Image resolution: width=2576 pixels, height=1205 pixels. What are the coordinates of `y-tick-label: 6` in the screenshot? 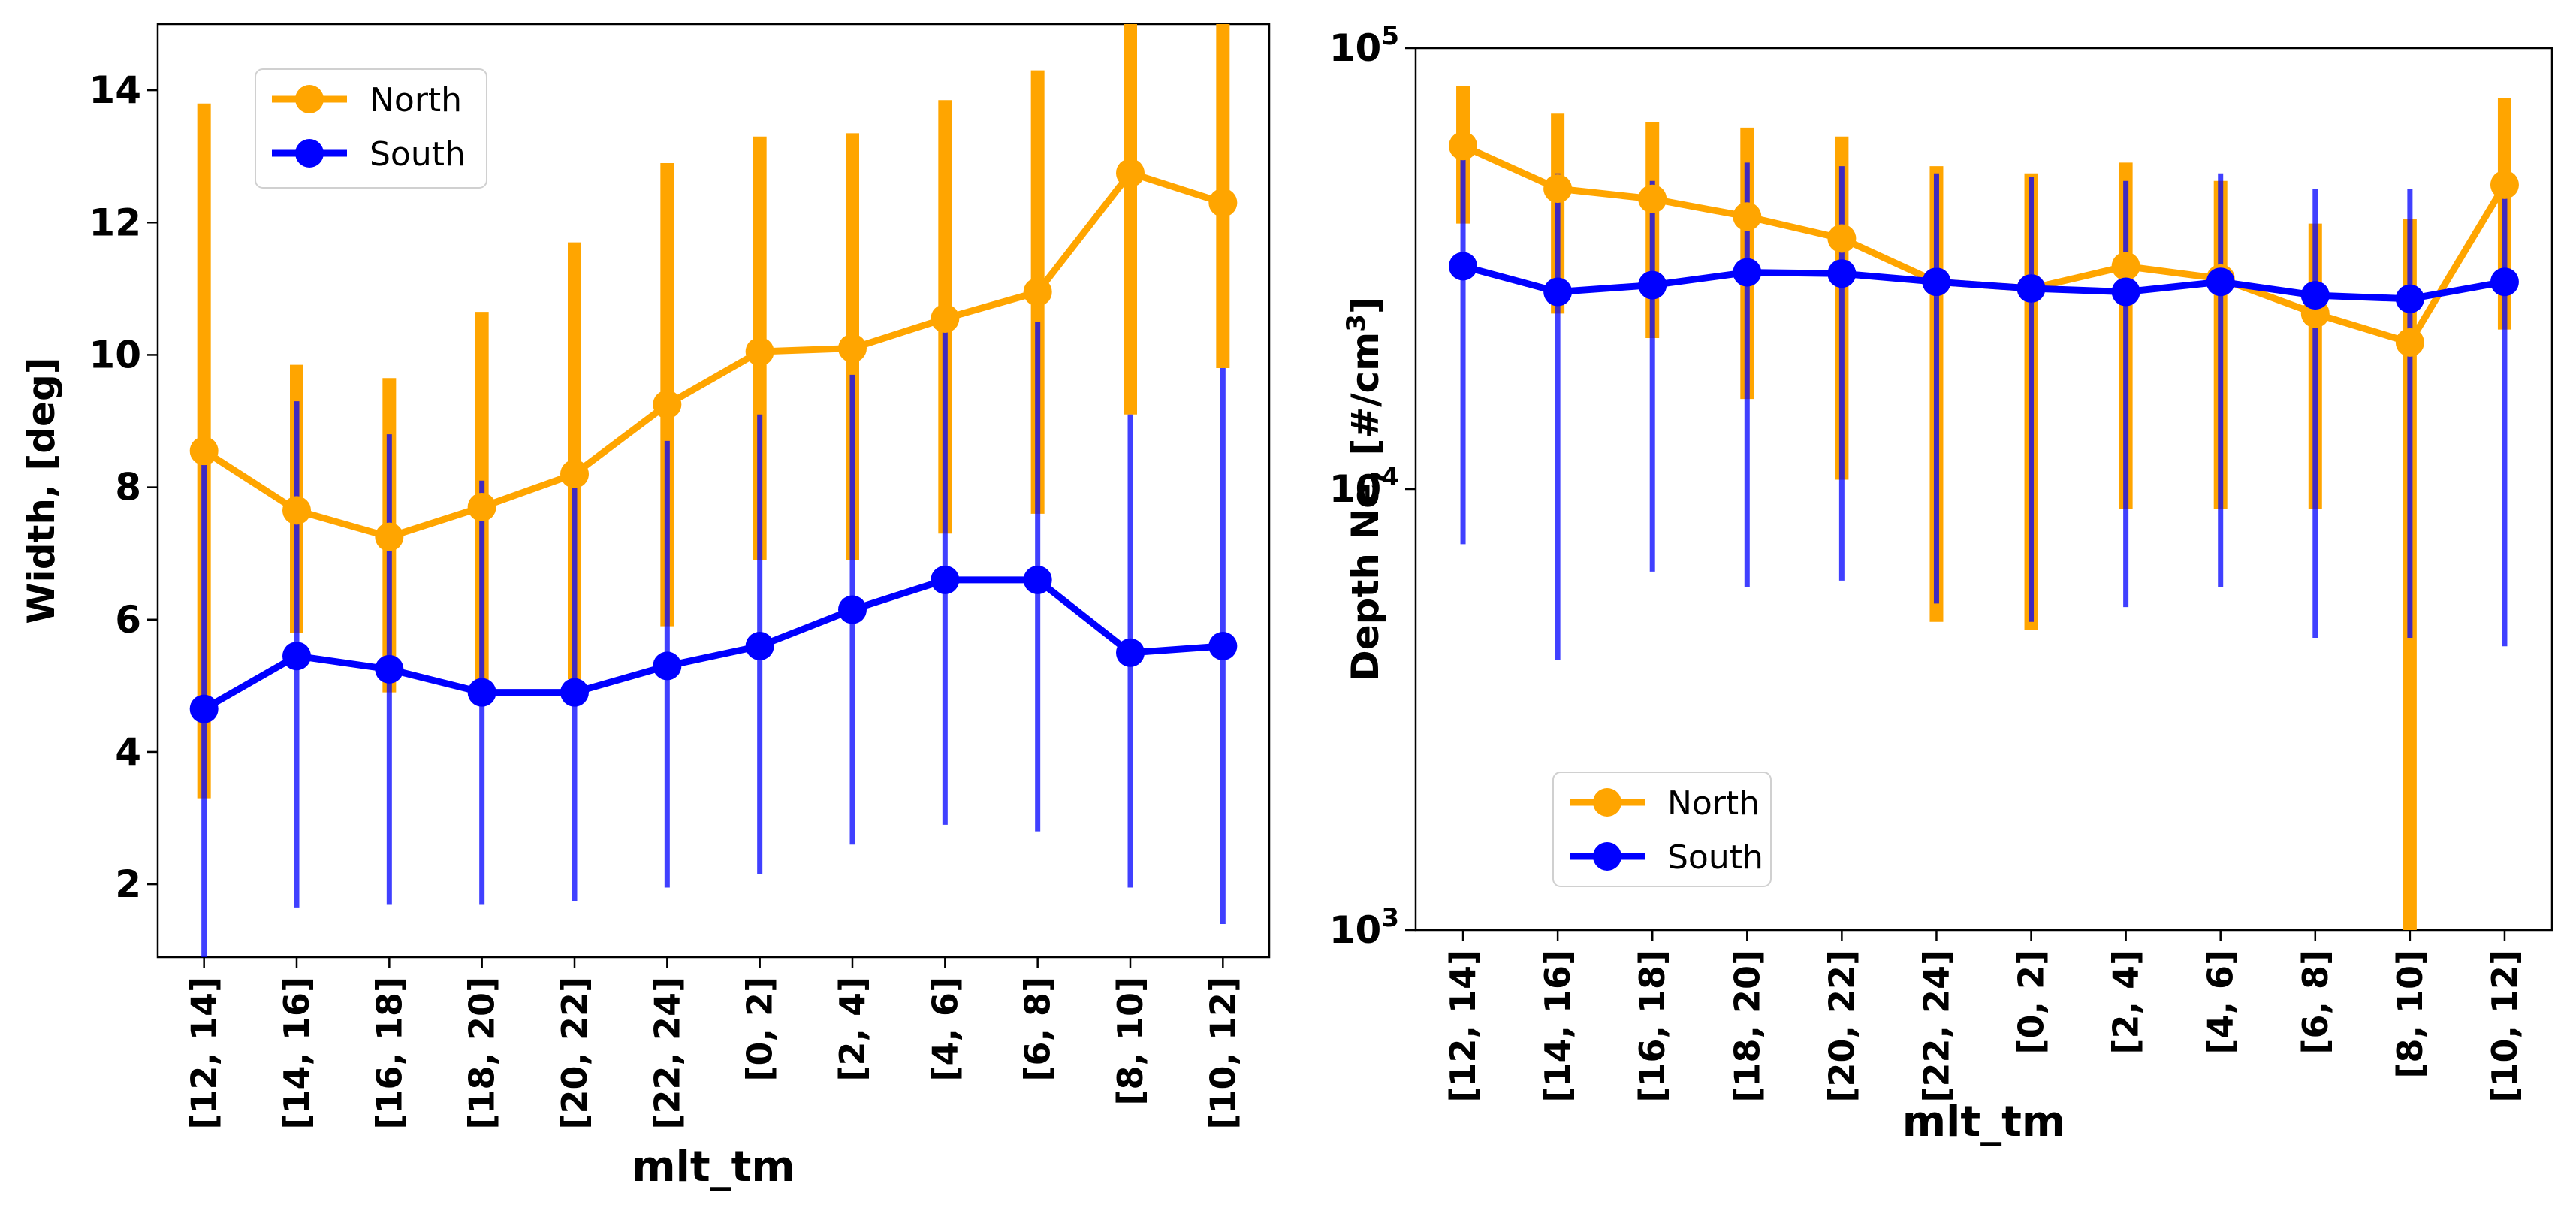 It's located at (128, 620).